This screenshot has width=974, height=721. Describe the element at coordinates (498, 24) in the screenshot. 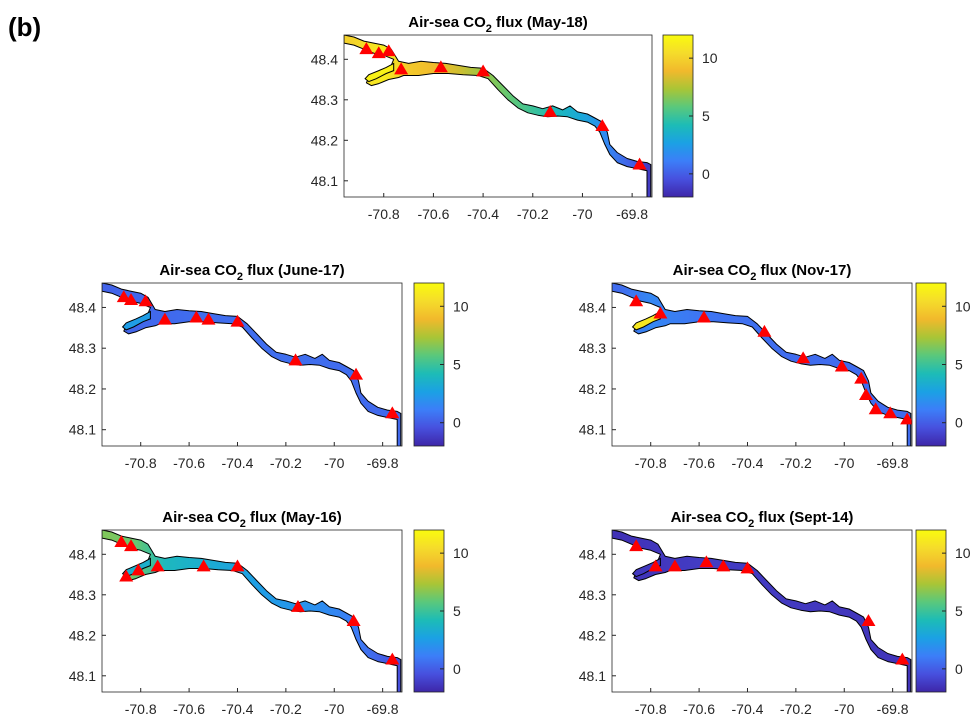

I see `panel-title: Air-sea CO2 flux (May-18)` at that location.